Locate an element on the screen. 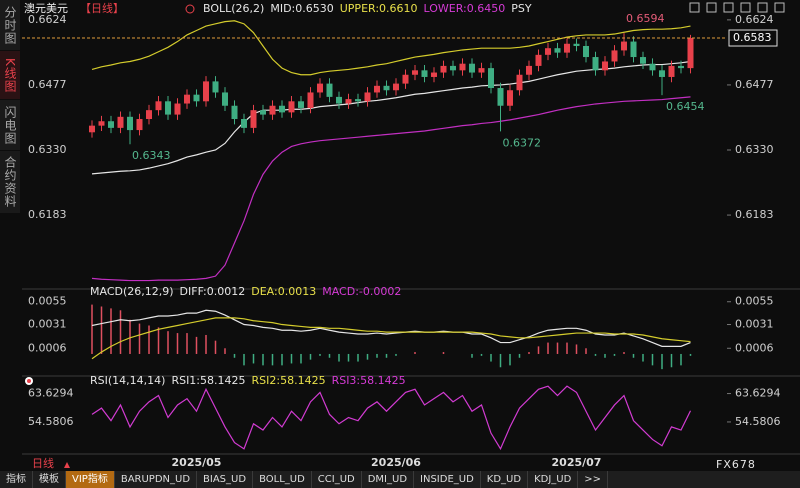  toolbar-icons is located at coordinates (737, 7).